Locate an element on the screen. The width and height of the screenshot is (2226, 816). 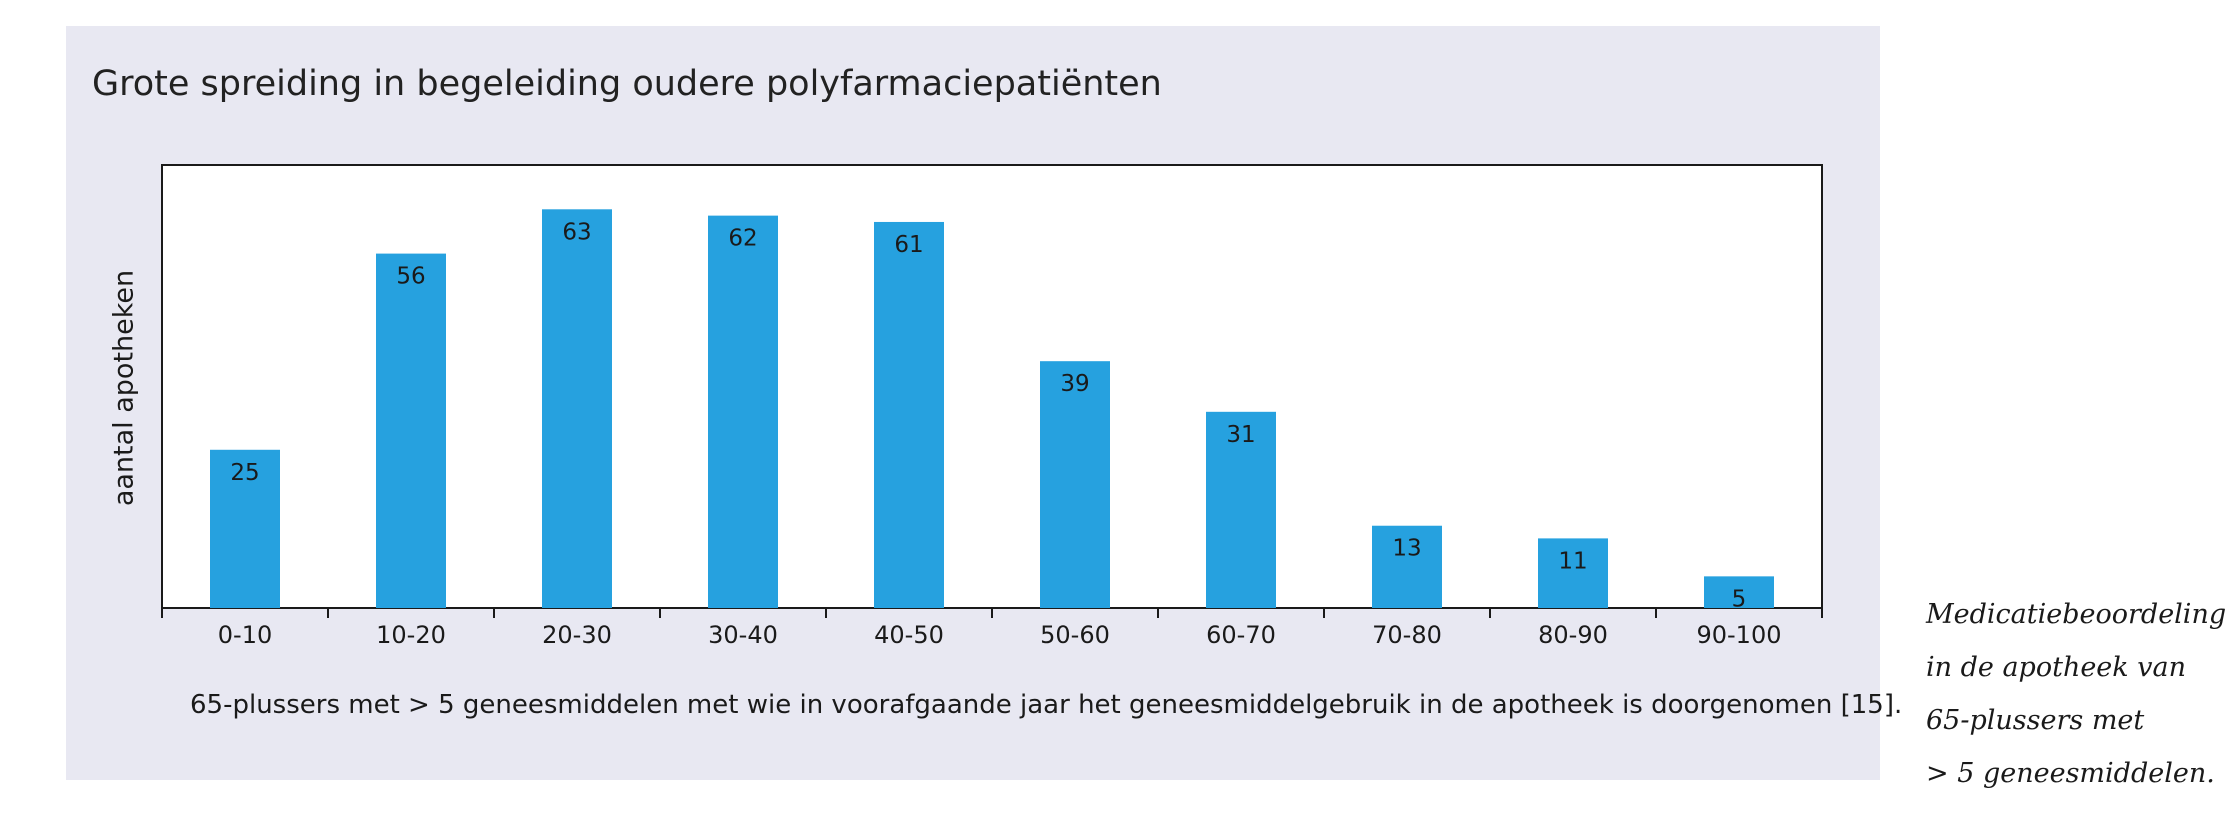
x-tick-label: 50-60 is located at coordinates (1075, 635).